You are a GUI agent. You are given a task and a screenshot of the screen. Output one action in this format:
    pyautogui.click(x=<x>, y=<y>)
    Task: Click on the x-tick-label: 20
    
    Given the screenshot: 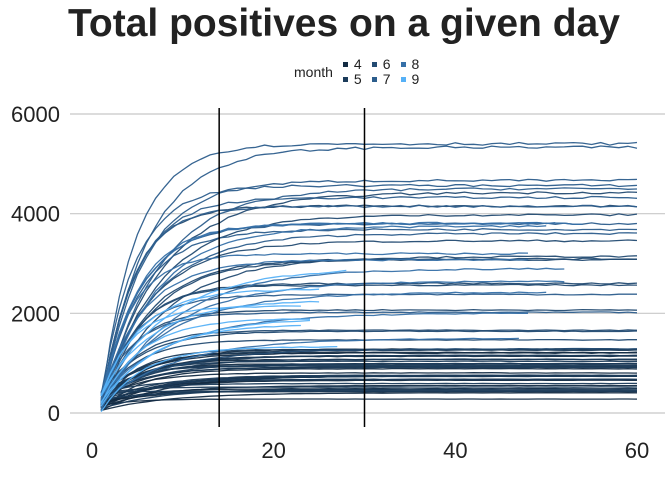 What is the action you would take?
    pyautogui.click(x=273, y=450)
    